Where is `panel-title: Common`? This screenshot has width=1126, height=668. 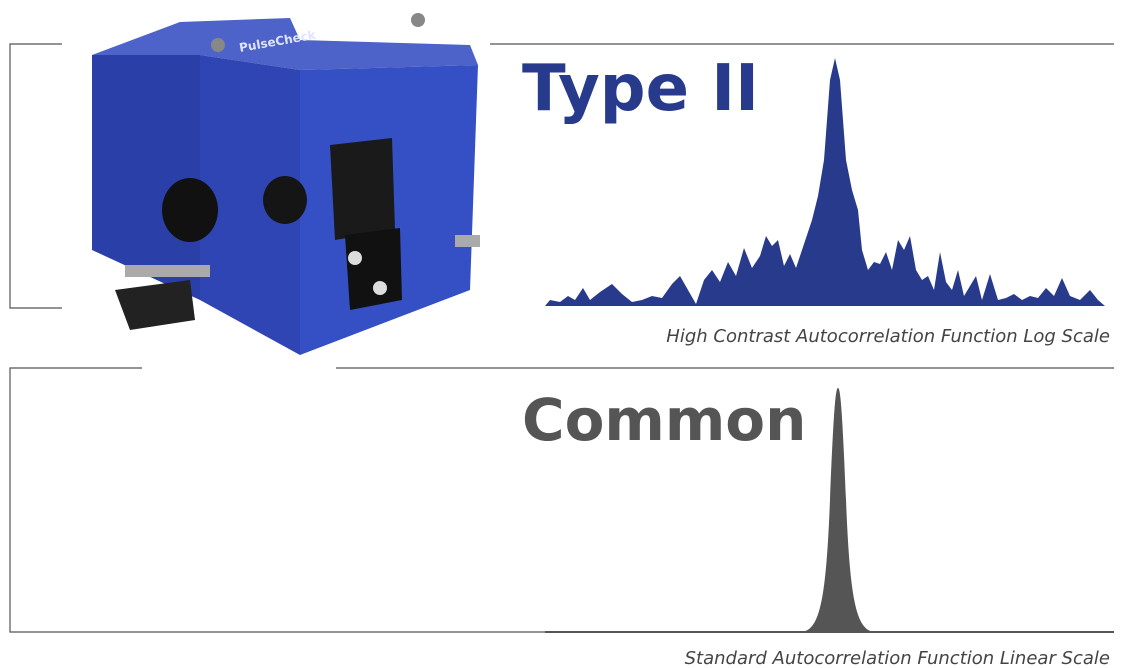 panel-title: Common is located at coordinates (664, 420).